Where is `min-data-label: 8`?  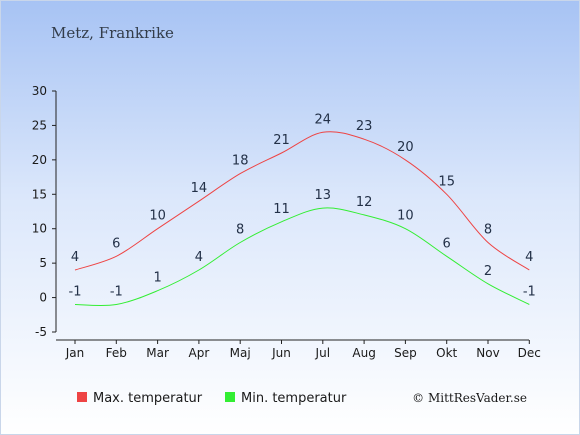 min-data-label: 8 is located at coordinates (240, 229).